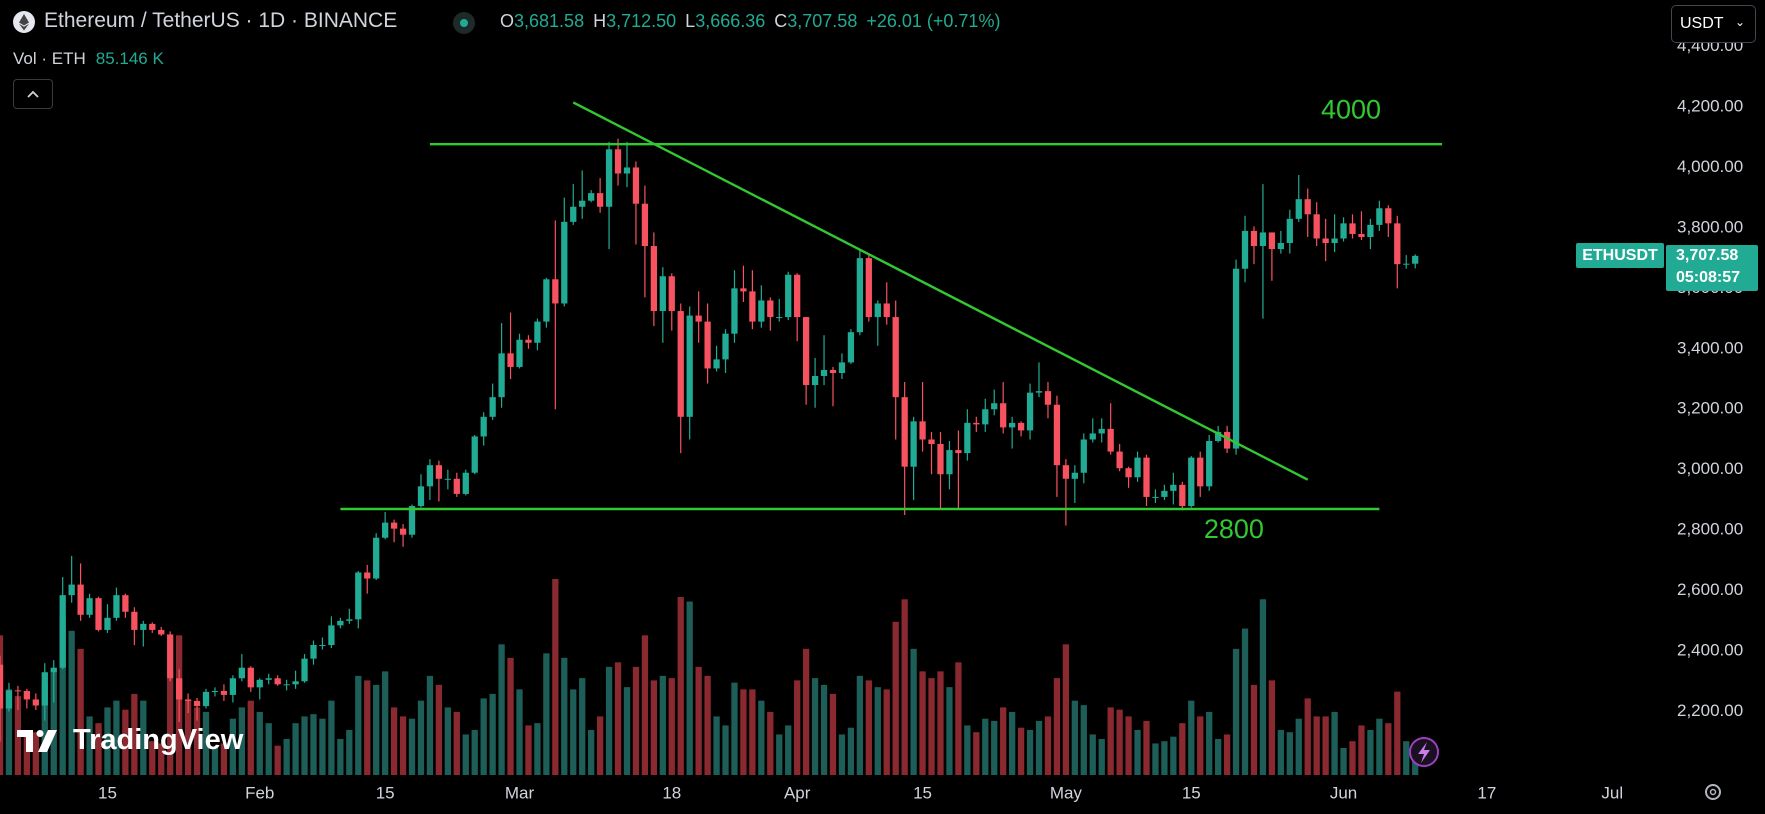 This screenshot has width=1765, height=814. Describe the element at coordinates (1710, 347) in the screenshot. I see `y-tick-label: 3,400.00` at that location.